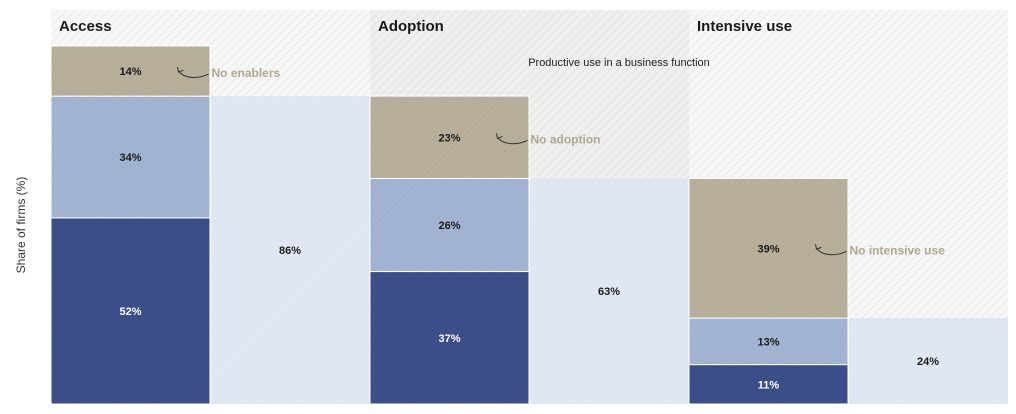  I want to click on segment-label-1-2: 23%, so click(449, 138).